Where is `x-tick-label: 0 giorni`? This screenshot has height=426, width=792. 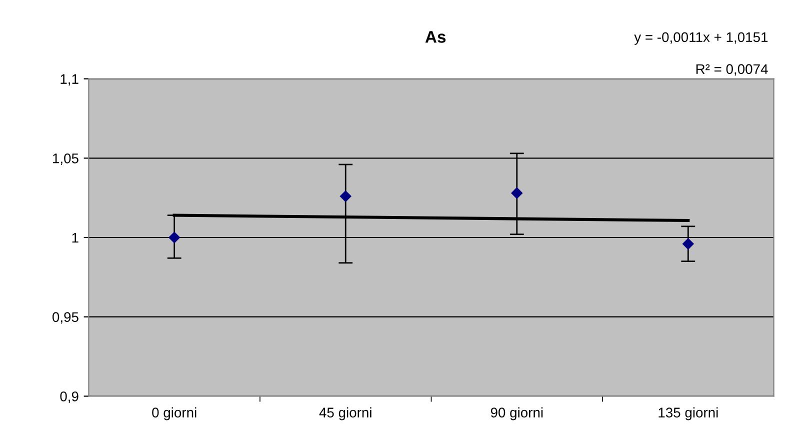
x-tick-label: 0 giorni is located at coordinates (174, 413).